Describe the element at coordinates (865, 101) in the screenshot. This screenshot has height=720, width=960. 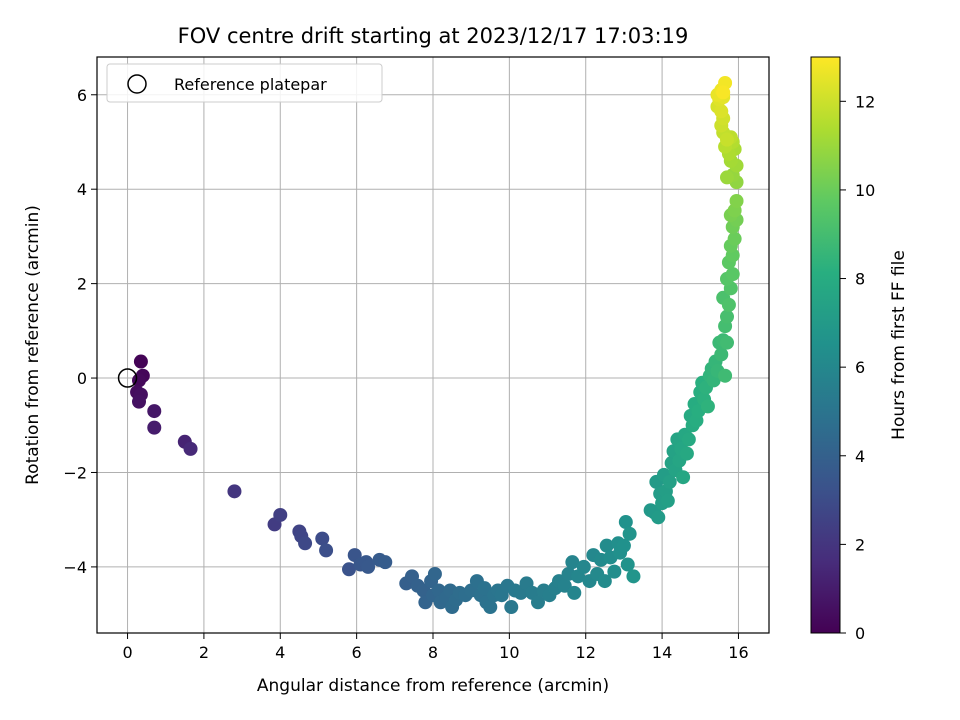
I see `colorbar-tick-label: 12` at that location.